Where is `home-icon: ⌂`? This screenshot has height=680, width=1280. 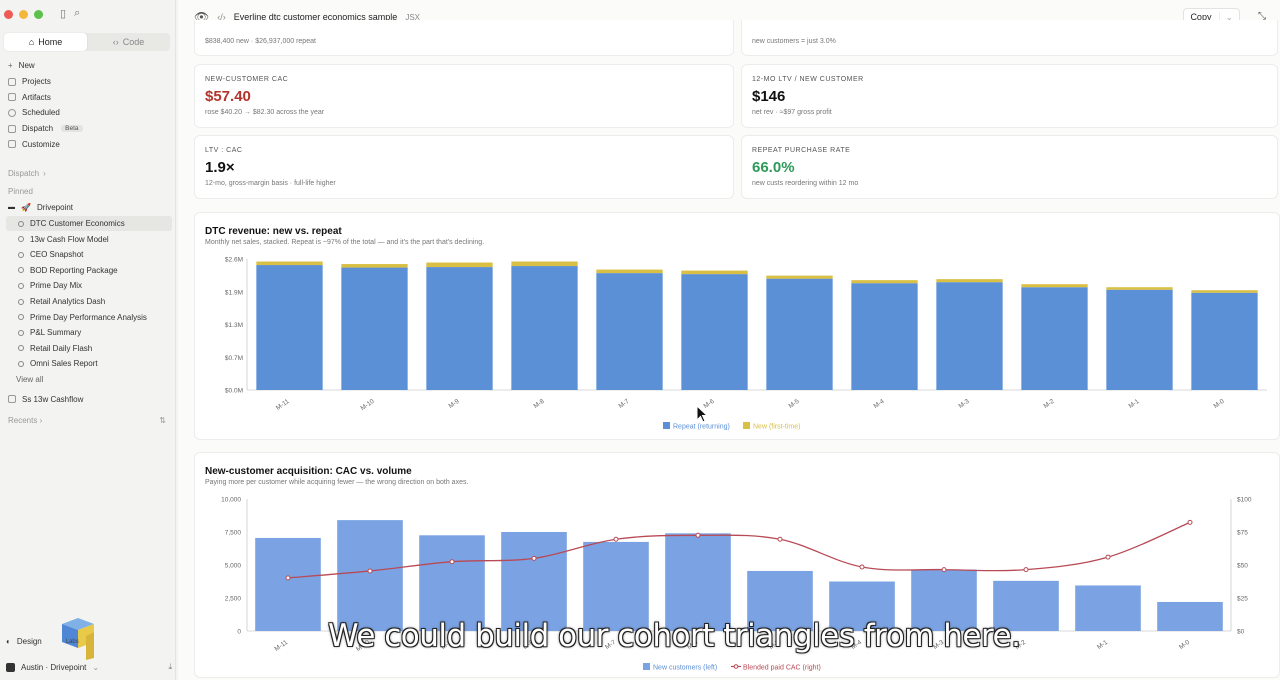 home-icon: ⌂ is located at coordinates (31, 42).